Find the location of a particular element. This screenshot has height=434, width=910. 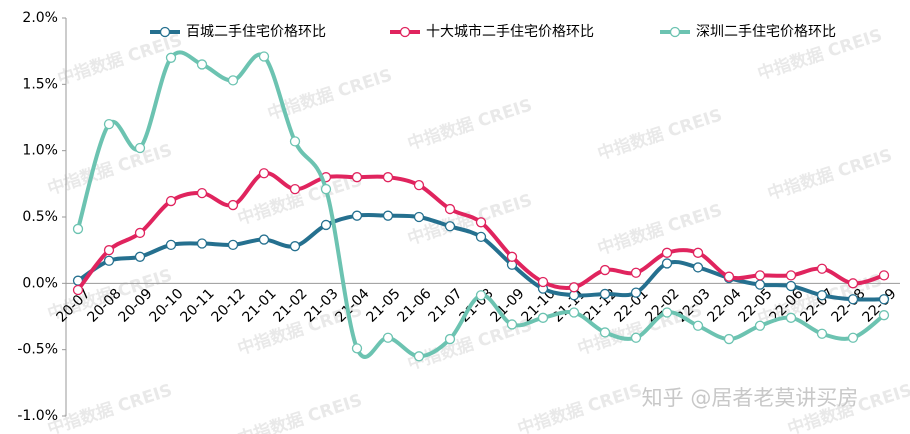

credit: 知乎 @居者老莫讲买房 is located at coordinates (750, 398).